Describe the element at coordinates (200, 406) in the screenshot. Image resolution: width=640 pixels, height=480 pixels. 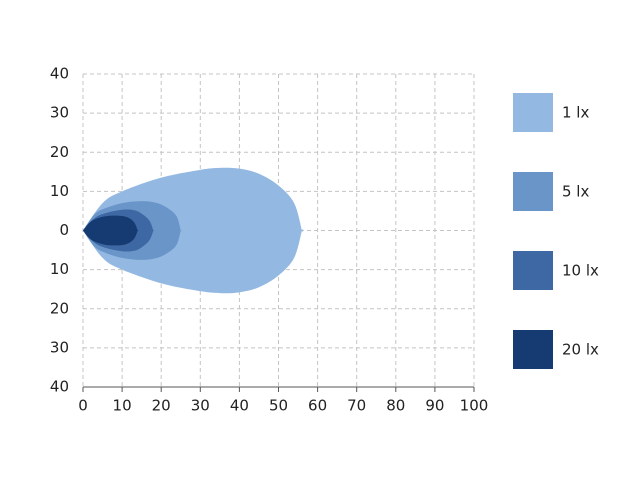
I see `x-tick-label: 30` at that location.